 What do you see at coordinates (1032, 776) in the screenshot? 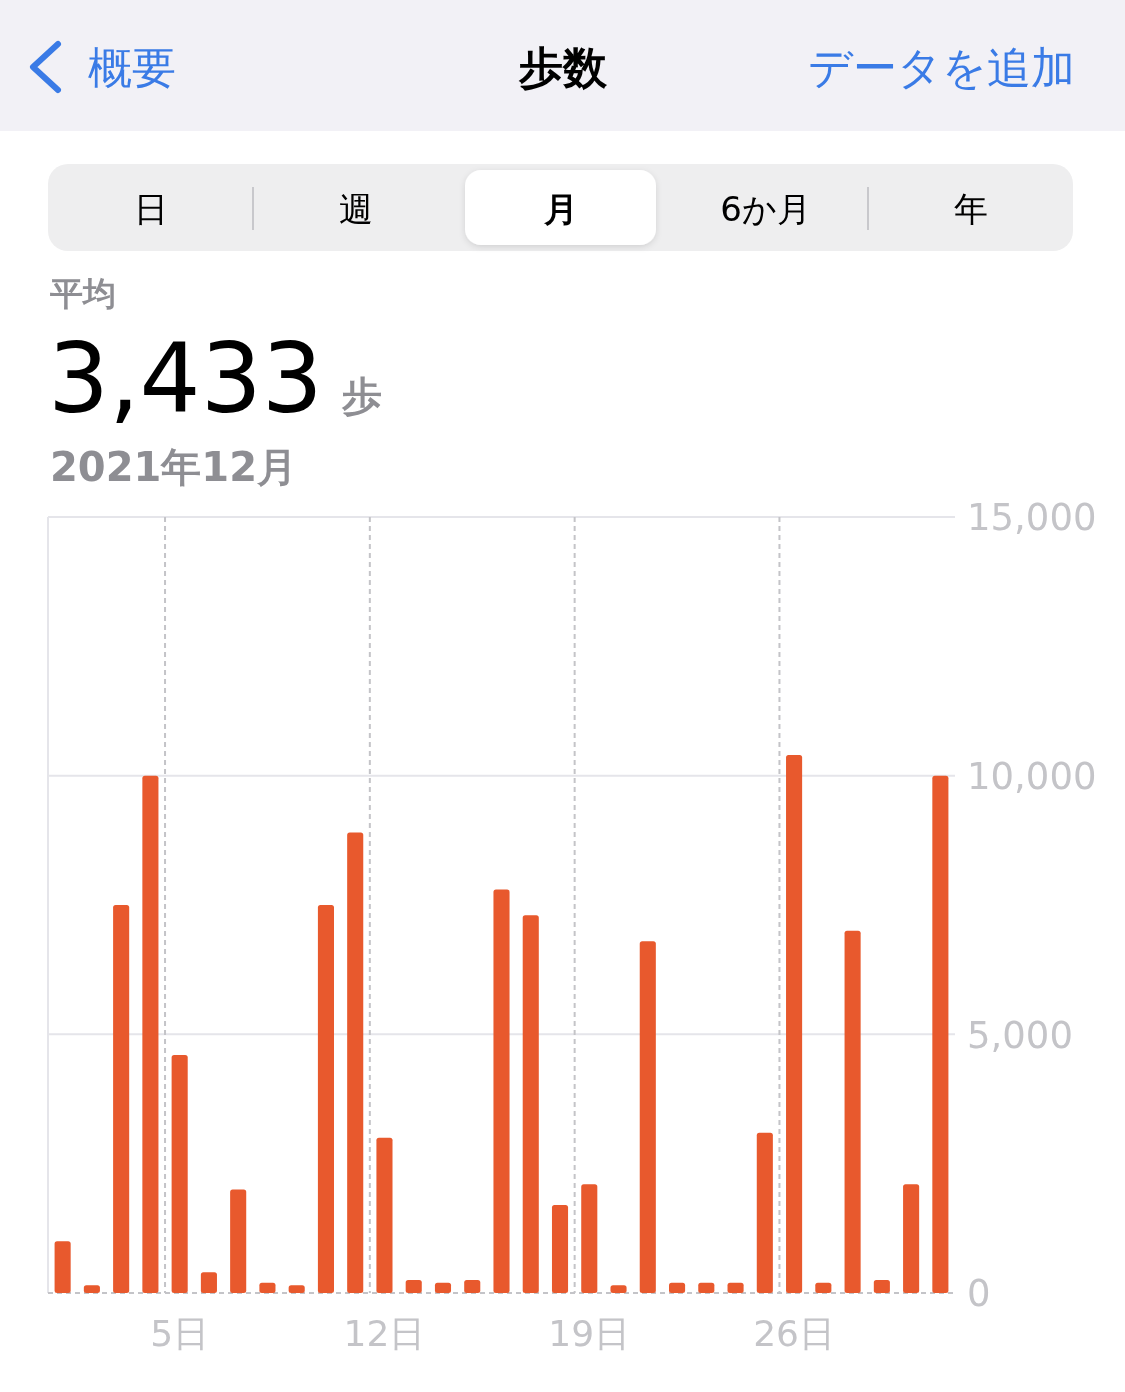
I see `y-tick-label: 10,000` at bounding box center [1032, 776].